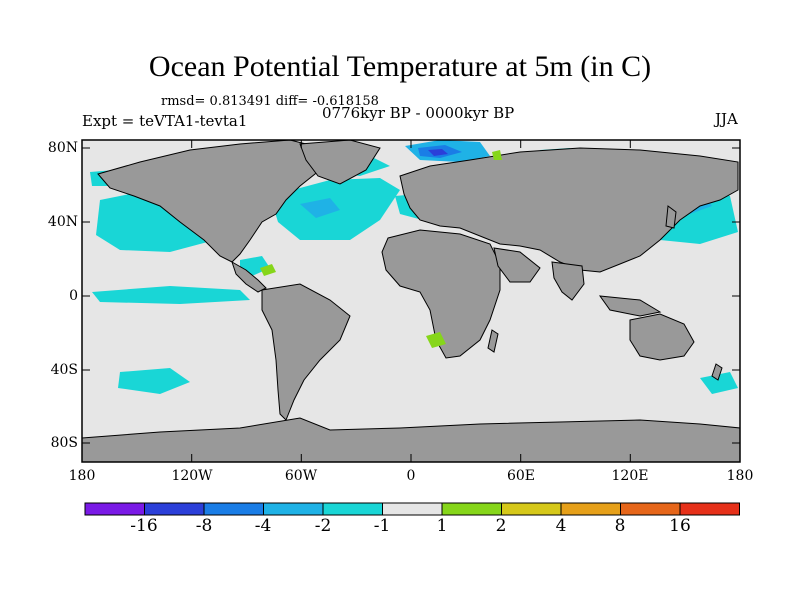  What do you see at coordinates (440, 151) in the screenshot?
I see `strong-cooling-patches` at bounding box center [440, 151].